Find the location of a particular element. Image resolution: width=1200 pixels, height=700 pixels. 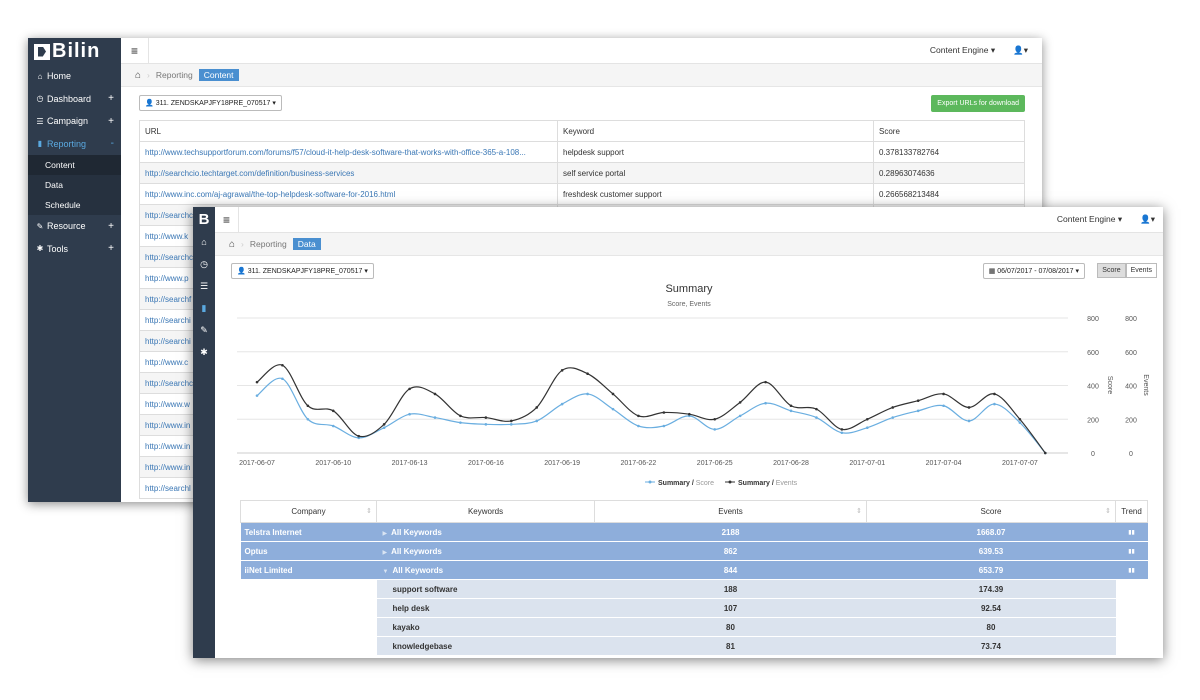

company-row: iiNet Limited ▼ All Keywords 844 653.79 ▮▮ is located at coordinates (694, 570).